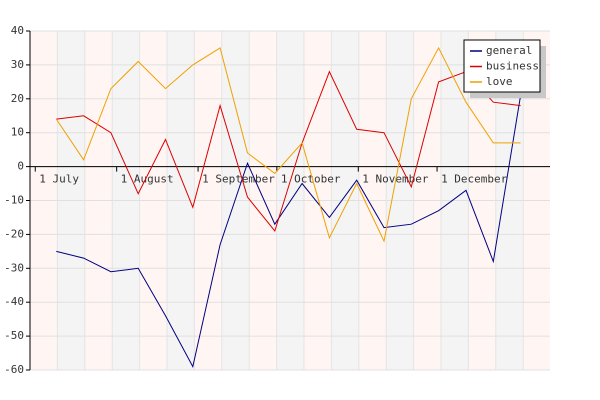 This screenshot has height=400, width=600. What do you see at coordinates (499, 81) in the screenshot?
I see `legend-label: love` at bounding box center [499, 81].